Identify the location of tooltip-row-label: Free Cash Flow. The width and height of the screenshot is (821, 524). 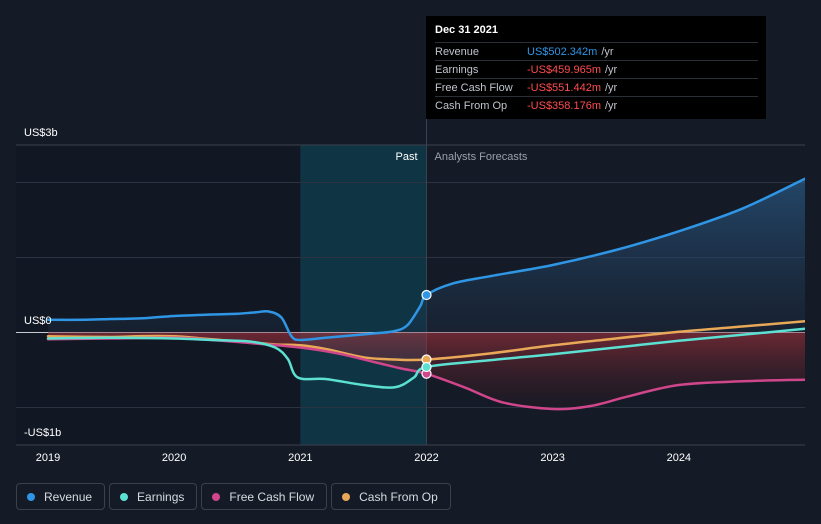
(474, 87).